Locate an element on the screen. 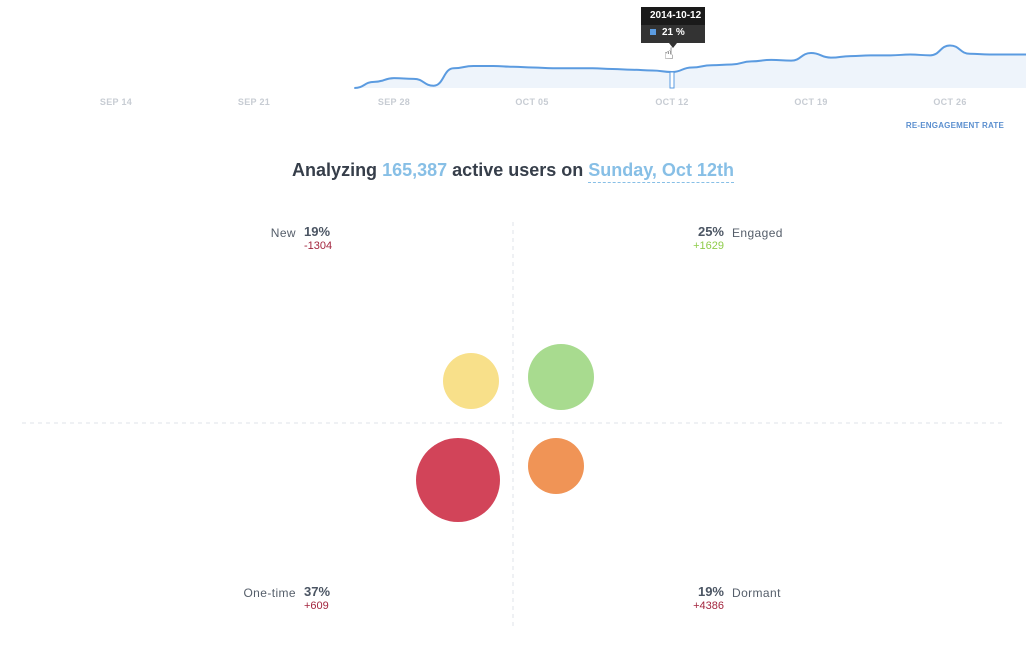 The image size is (1026, 650). active-user-count: 165,387 is located at coordinates (415, 170).